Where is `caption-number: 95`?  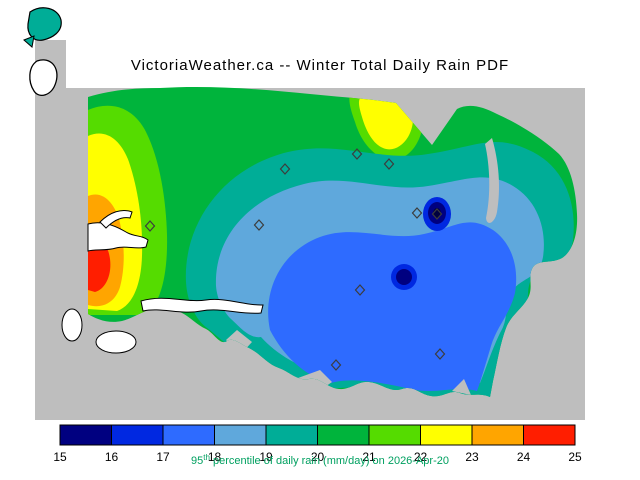 caption-number: 95 is located at coordinates (197, 461).